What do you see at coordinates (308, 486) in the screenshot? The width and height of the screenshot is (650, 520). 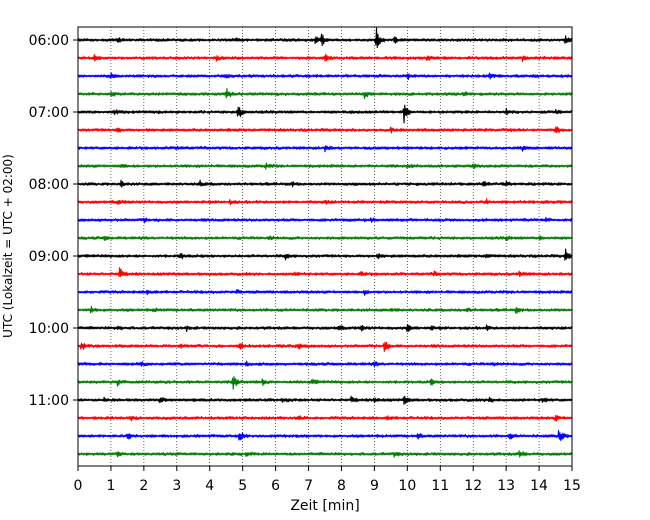 I see `x-tick-label: 7` at bounding box center [308, 486].